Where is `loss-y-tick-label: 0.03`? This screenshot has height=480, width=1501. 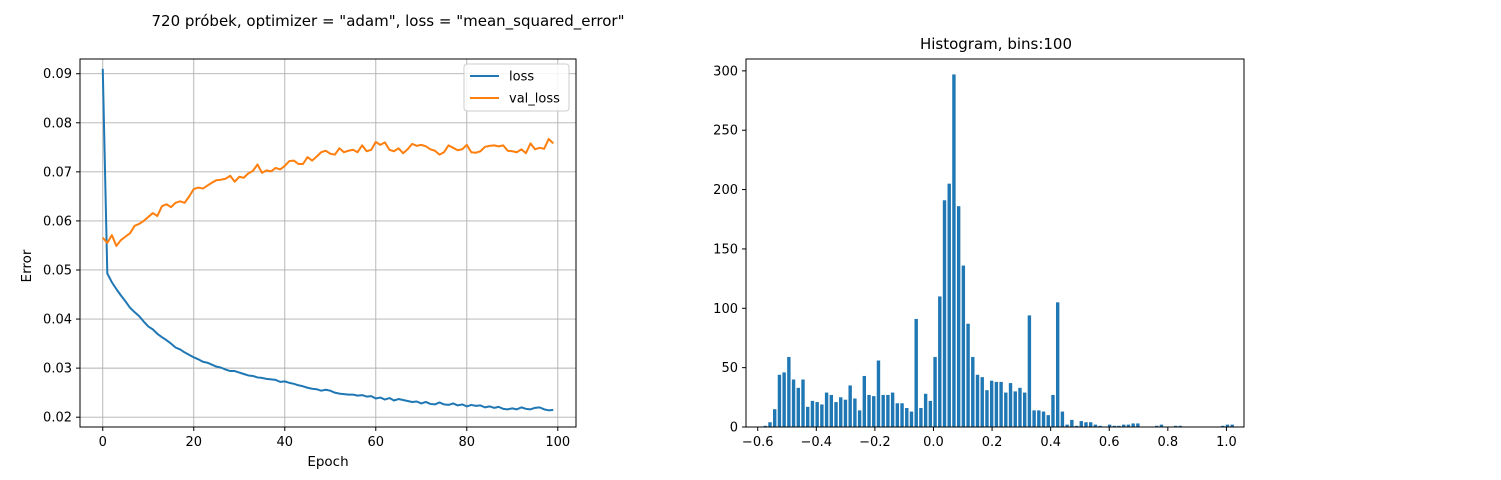
loss-y-tick-label: 0.03 is located at coordinates (57, 369).